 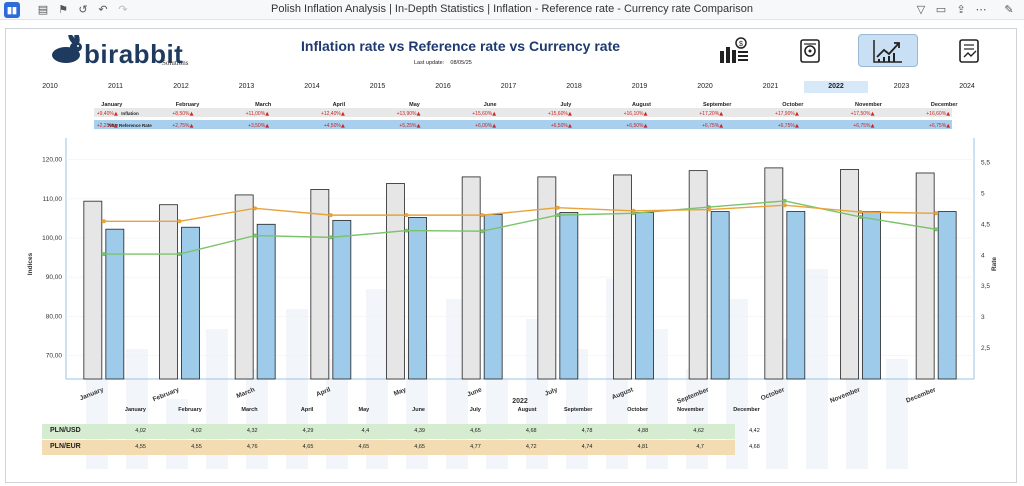 I want to click on nav-button-chart, so click(x=888, y=50).